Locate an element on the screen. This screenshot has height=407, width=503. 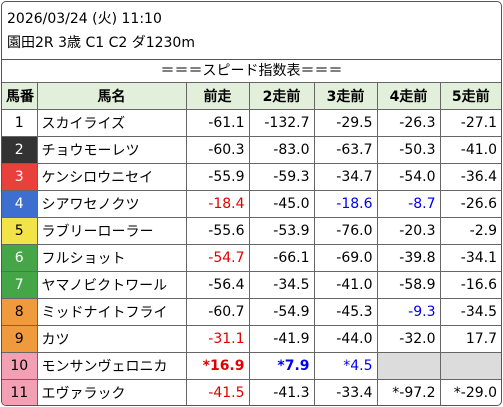
horse-number: 11 is located at coordinates (20, 392).